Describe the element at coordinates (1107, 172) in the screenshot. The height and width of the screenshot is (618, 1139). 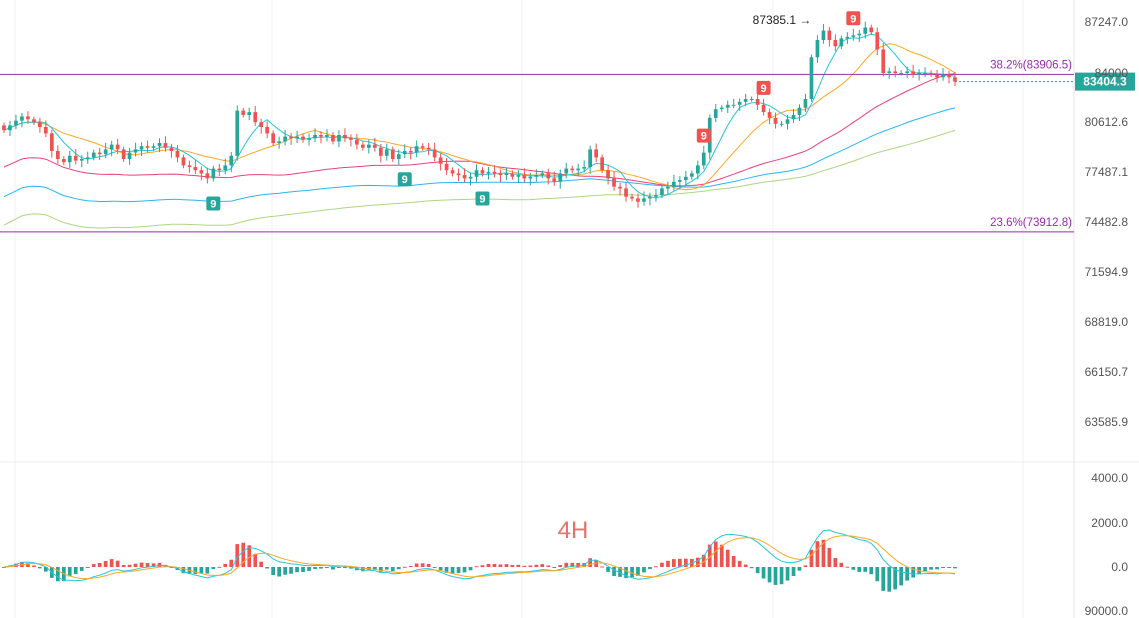
I see `price-tick-label: 77487.1` at that location.